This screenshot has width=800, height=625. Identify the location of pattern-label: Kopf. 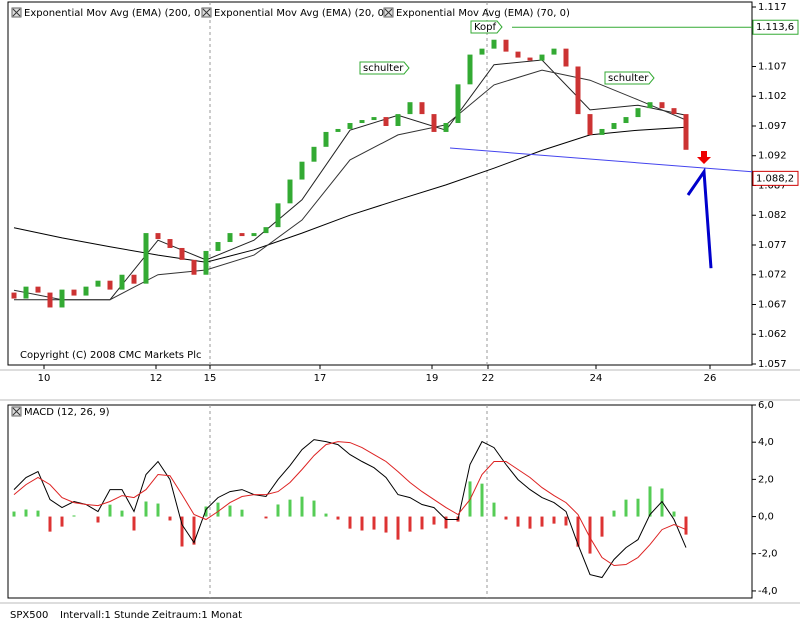
(485, 27).